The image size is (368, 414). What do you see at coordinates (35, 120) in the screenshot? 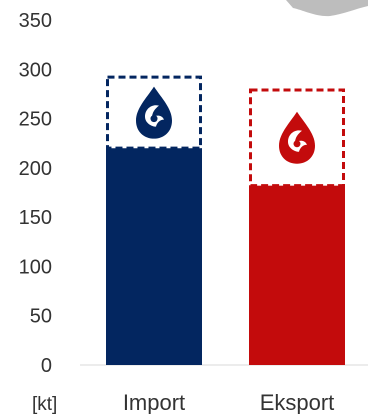
I see `y-tick-label: 250` at bounding box center [35, 120].